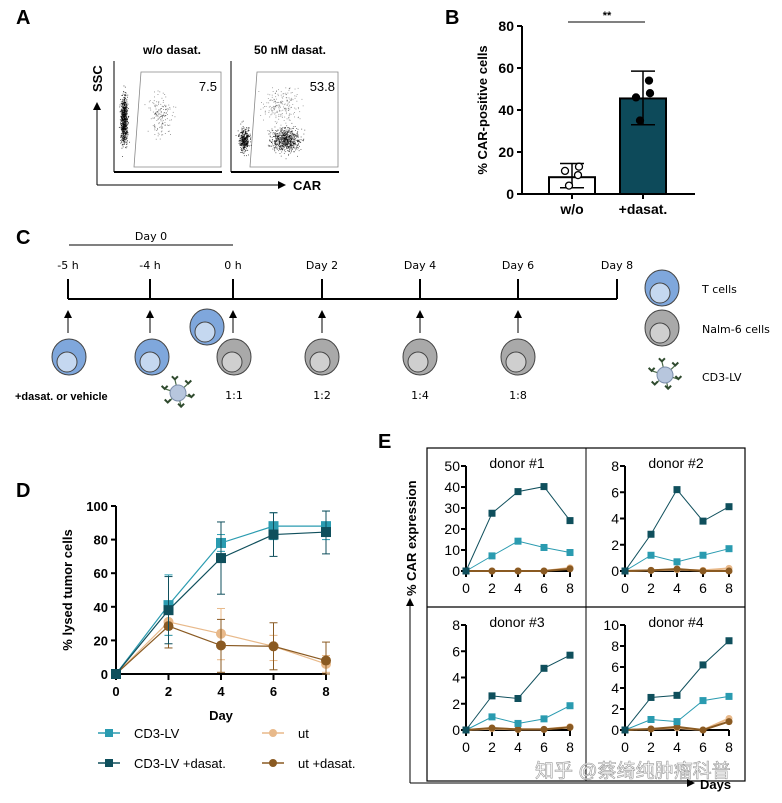  Describe the element at coordinates (420, 395) in the screenshot. I see `effector-target-ratio: 1:4` at that location.